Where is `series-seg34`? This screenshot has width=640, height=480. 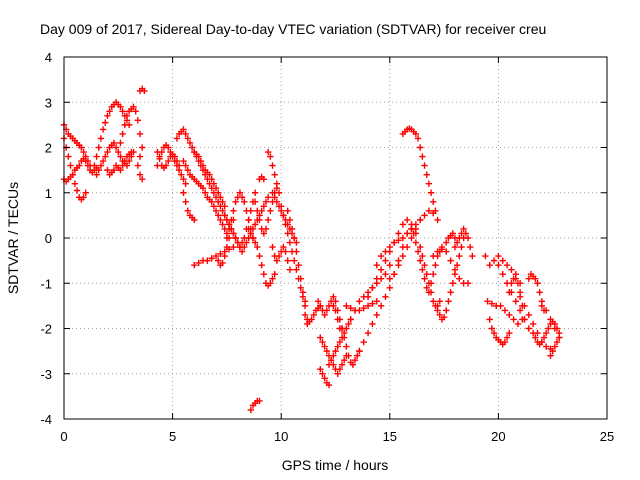 series-seg34 is located at coordinates (339, 342).